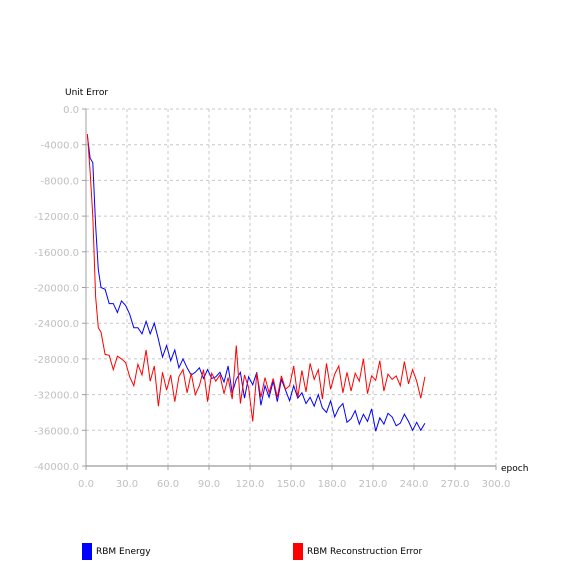 The image size is (584, 561). I want to click on x-tick-label: 90.0, so click(209, 484).